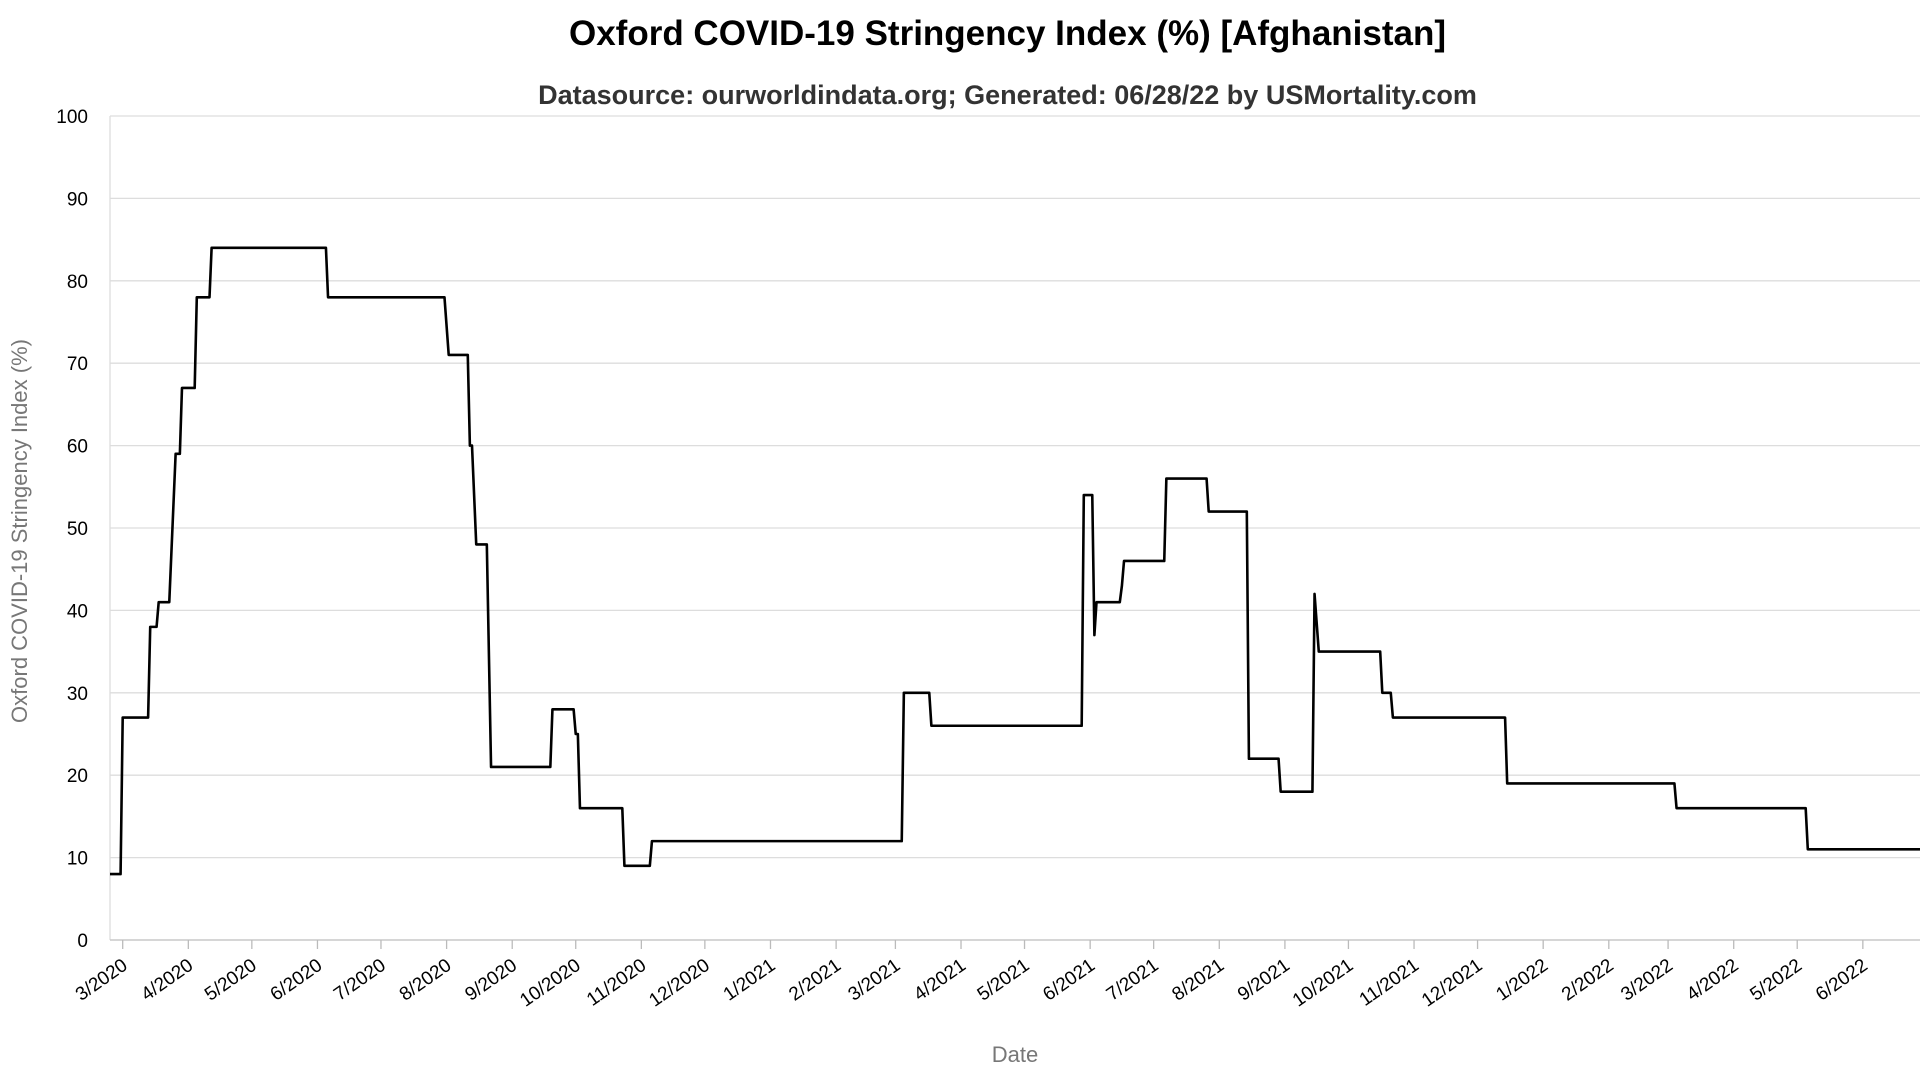 The width and height of the screenshot is (1920, 1080). I want to click on x-axis-title: Date, so click(1015, 1054).